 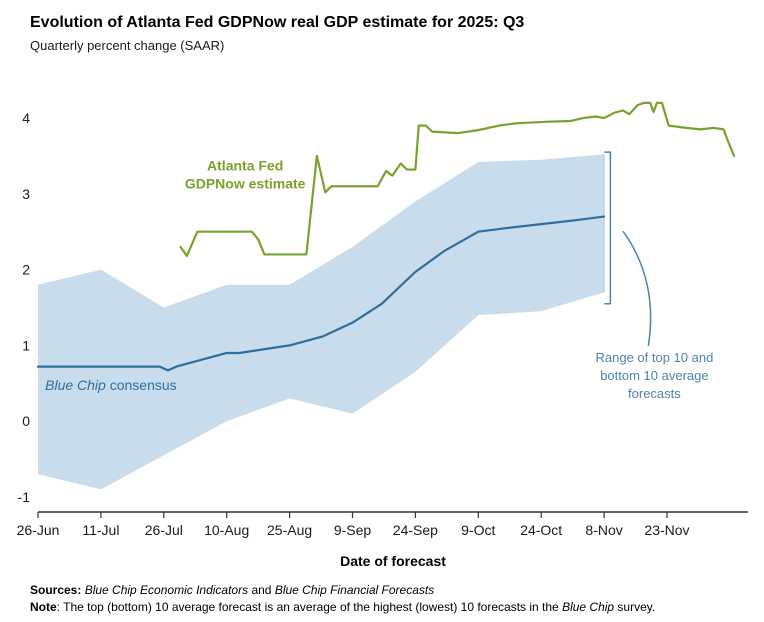 What do you see at coordinates (26, 194) in the screenshot?
I see `y-tick-label: 3` at bounding box center [26, 194].